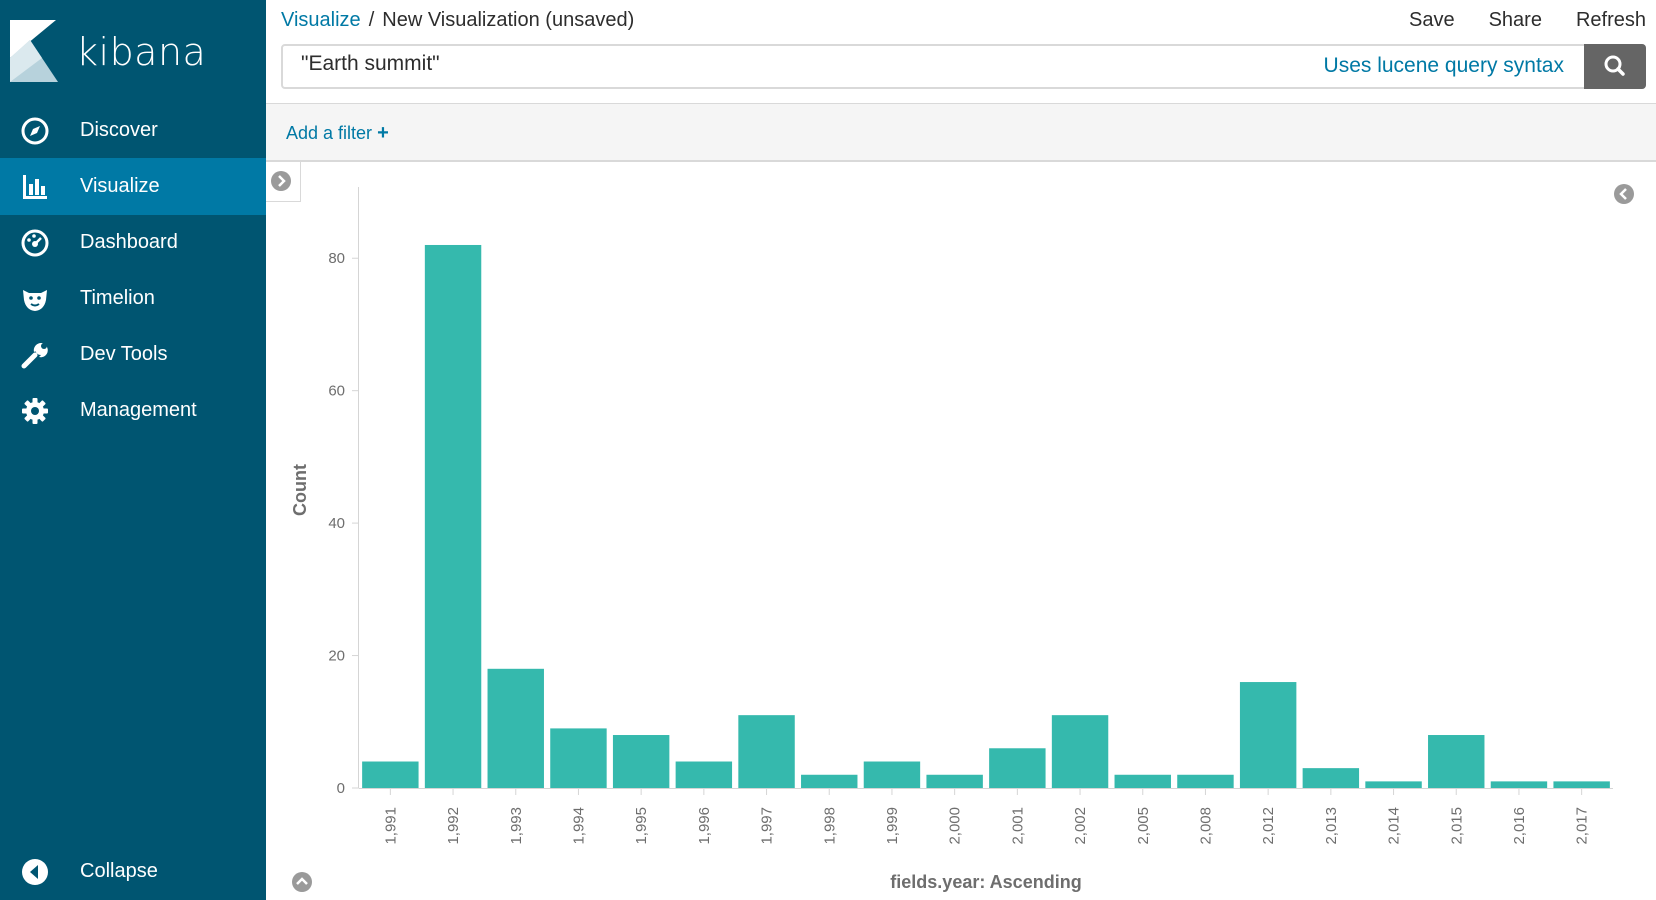 This screenshot has width=1656, height=900. Describe the element at coordinates (390, 826) in the screenshot. I see `x-tick-label: 1,991` at that location.